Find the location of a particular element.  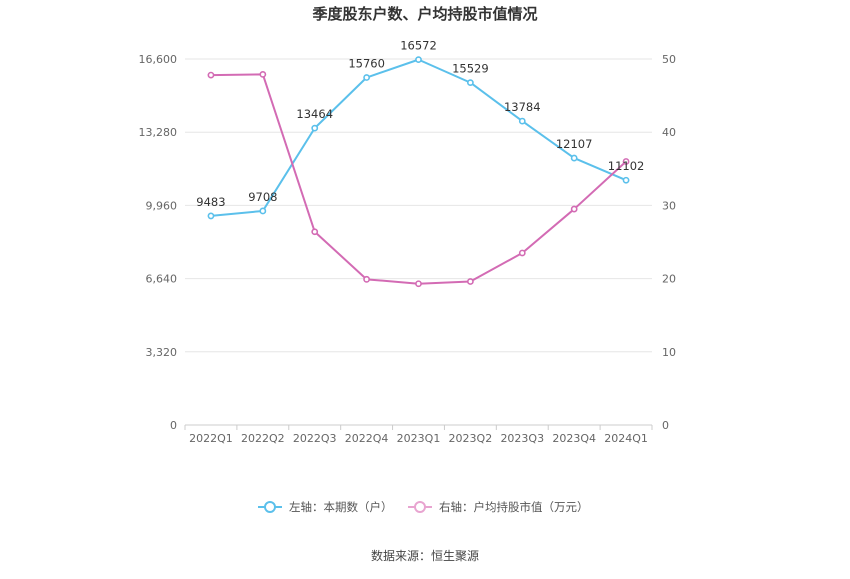

data-label: 15760 is located at coordinates (366, 64).